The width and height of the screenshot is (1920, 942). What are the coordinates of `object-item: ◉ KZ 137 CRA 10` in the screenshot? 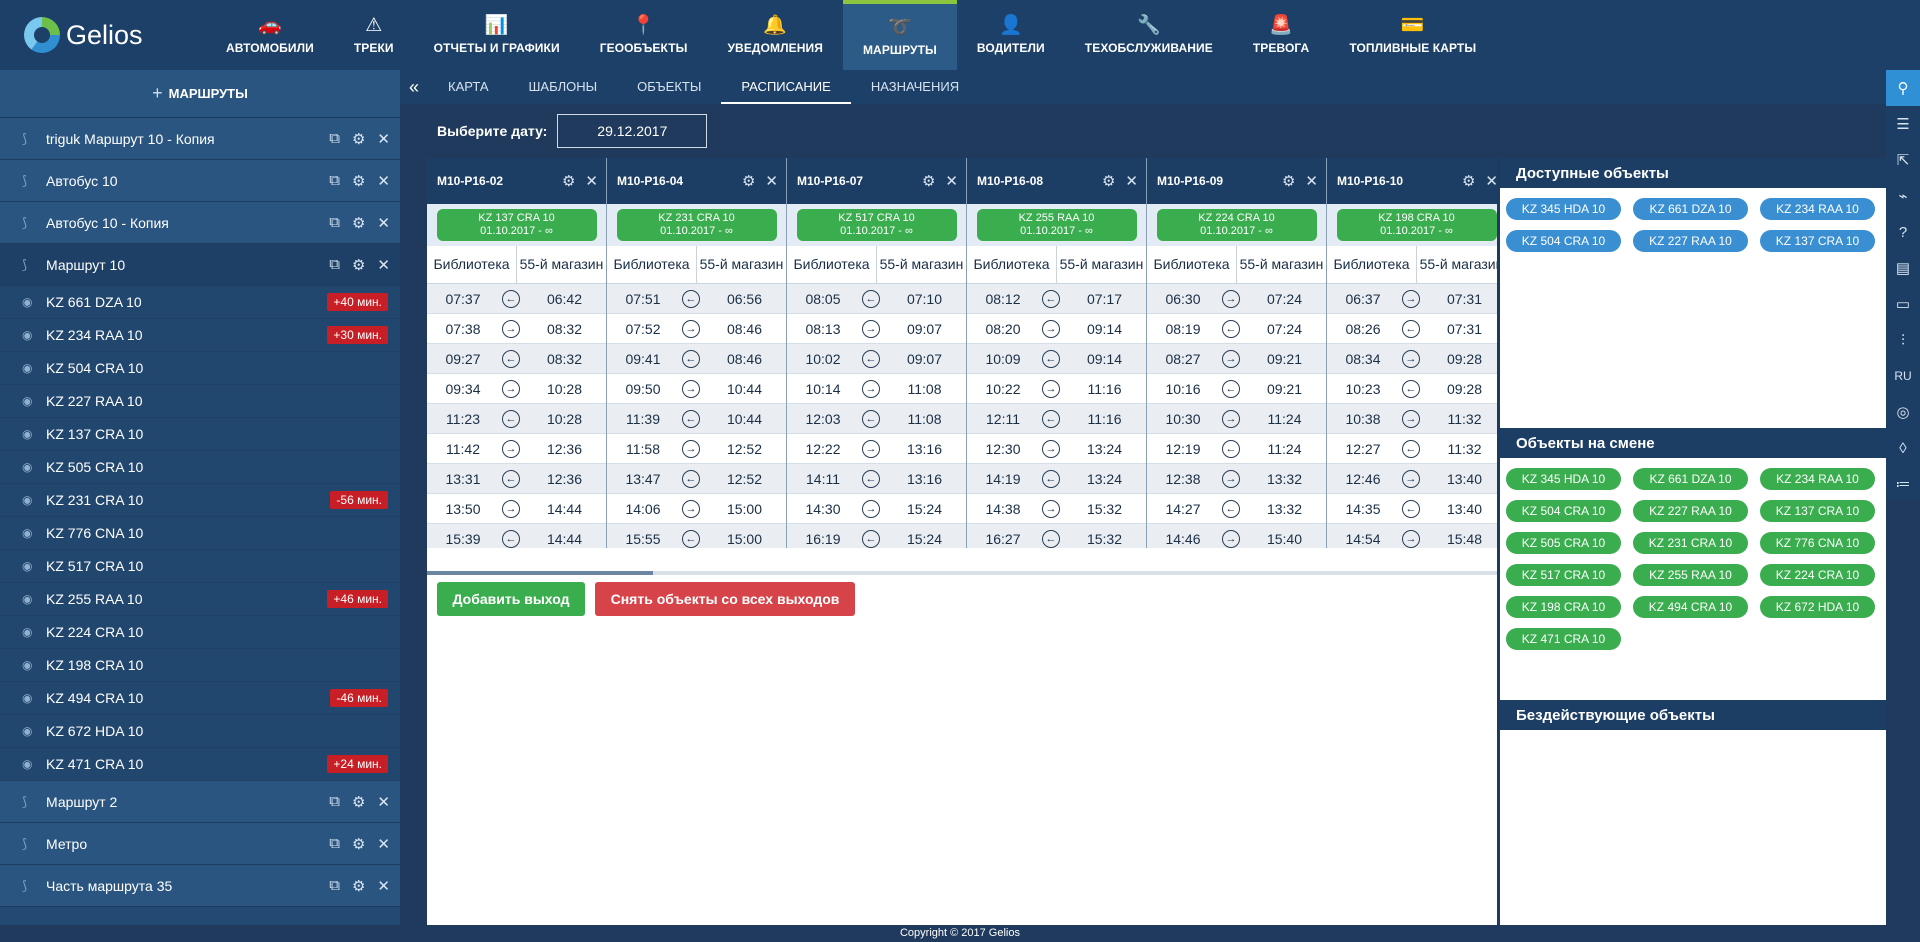 It's located at (200, 434).